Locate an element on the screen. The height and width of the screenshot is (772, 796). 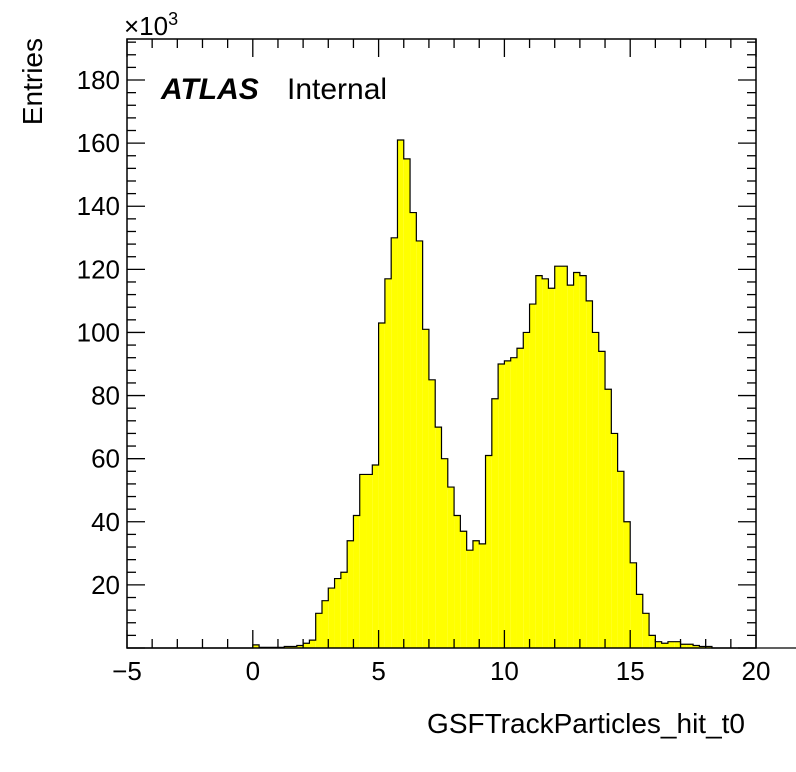
y-tick-label: 80 is located at coordinates (105, 396).